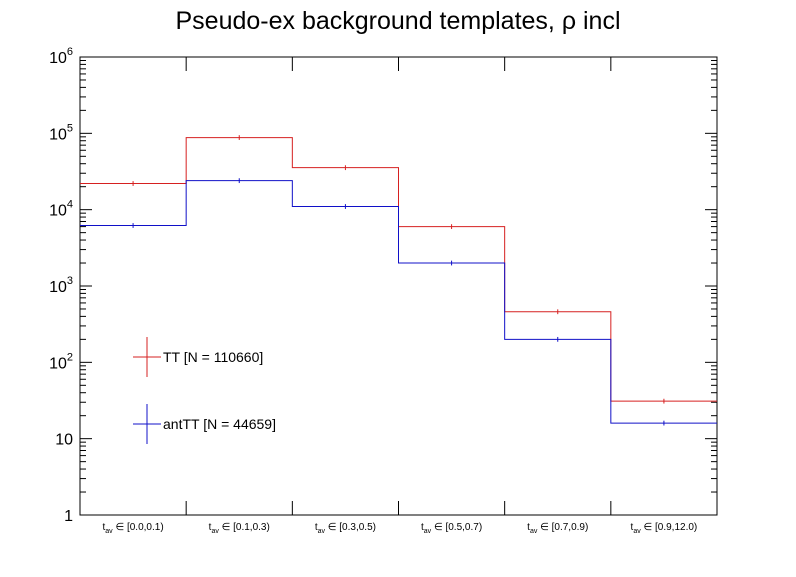 This screenshot has width=796, height=577. I want to click on chart-title: Pseudo-ex background templates, ρ incl, so click(397, 21).